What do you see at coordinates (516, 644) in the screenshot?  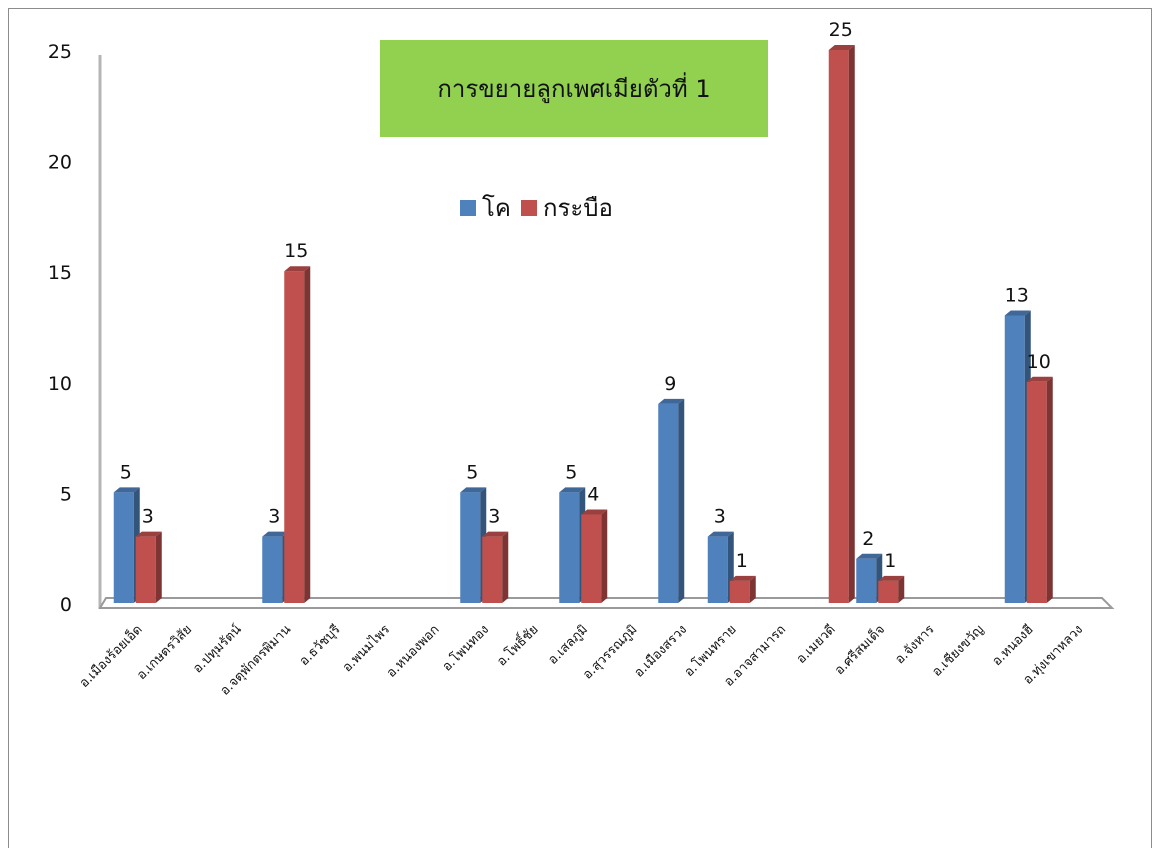 I see `x-tick-label: อ.โพธิ์ชัย` at bounding box center [516, 644].